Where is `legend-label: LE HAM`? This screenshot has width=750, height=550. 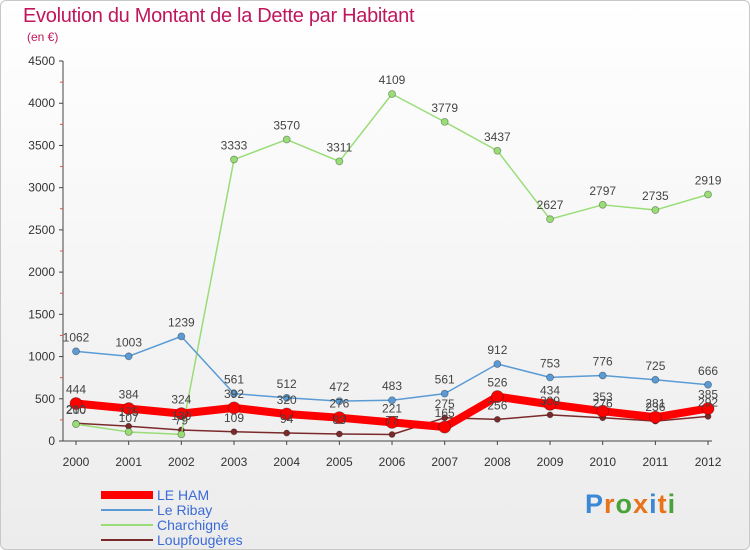 legend-label: LE HAM is located at coordinates (183, 495).